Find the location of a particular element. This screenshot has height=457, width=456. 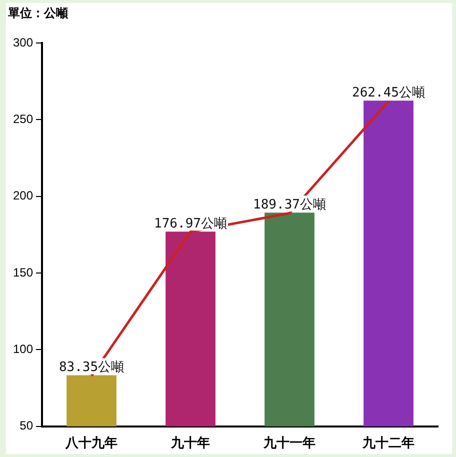

y-tick-label: 50 is located at coordinates (27, 425).